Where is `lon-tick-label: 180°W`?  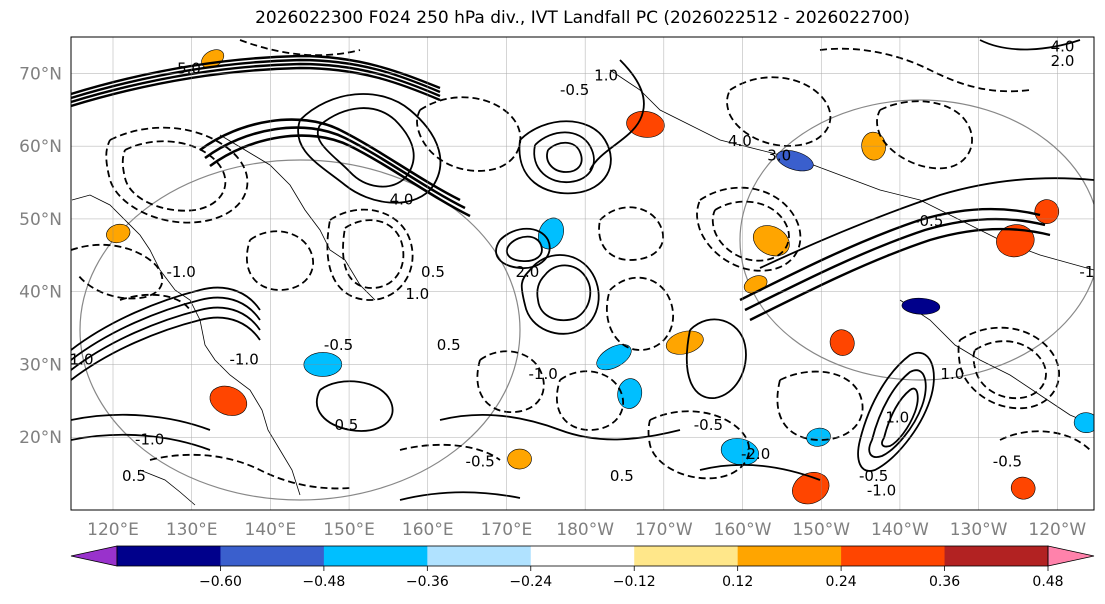
lon-tick-label: 180°W is located at coordinates (585, 530).